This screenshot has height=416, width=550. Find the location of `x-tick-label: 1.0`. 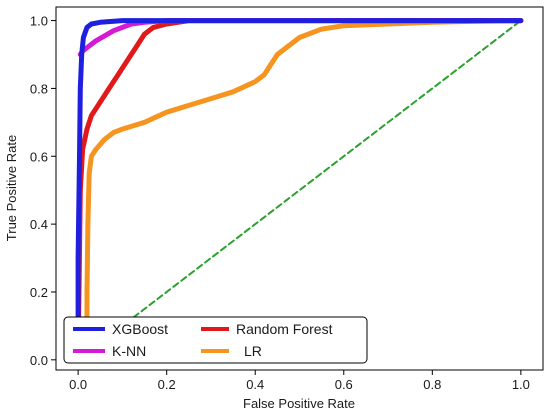

x-tick-label: 1.0 is located at coordinates (521, 384).